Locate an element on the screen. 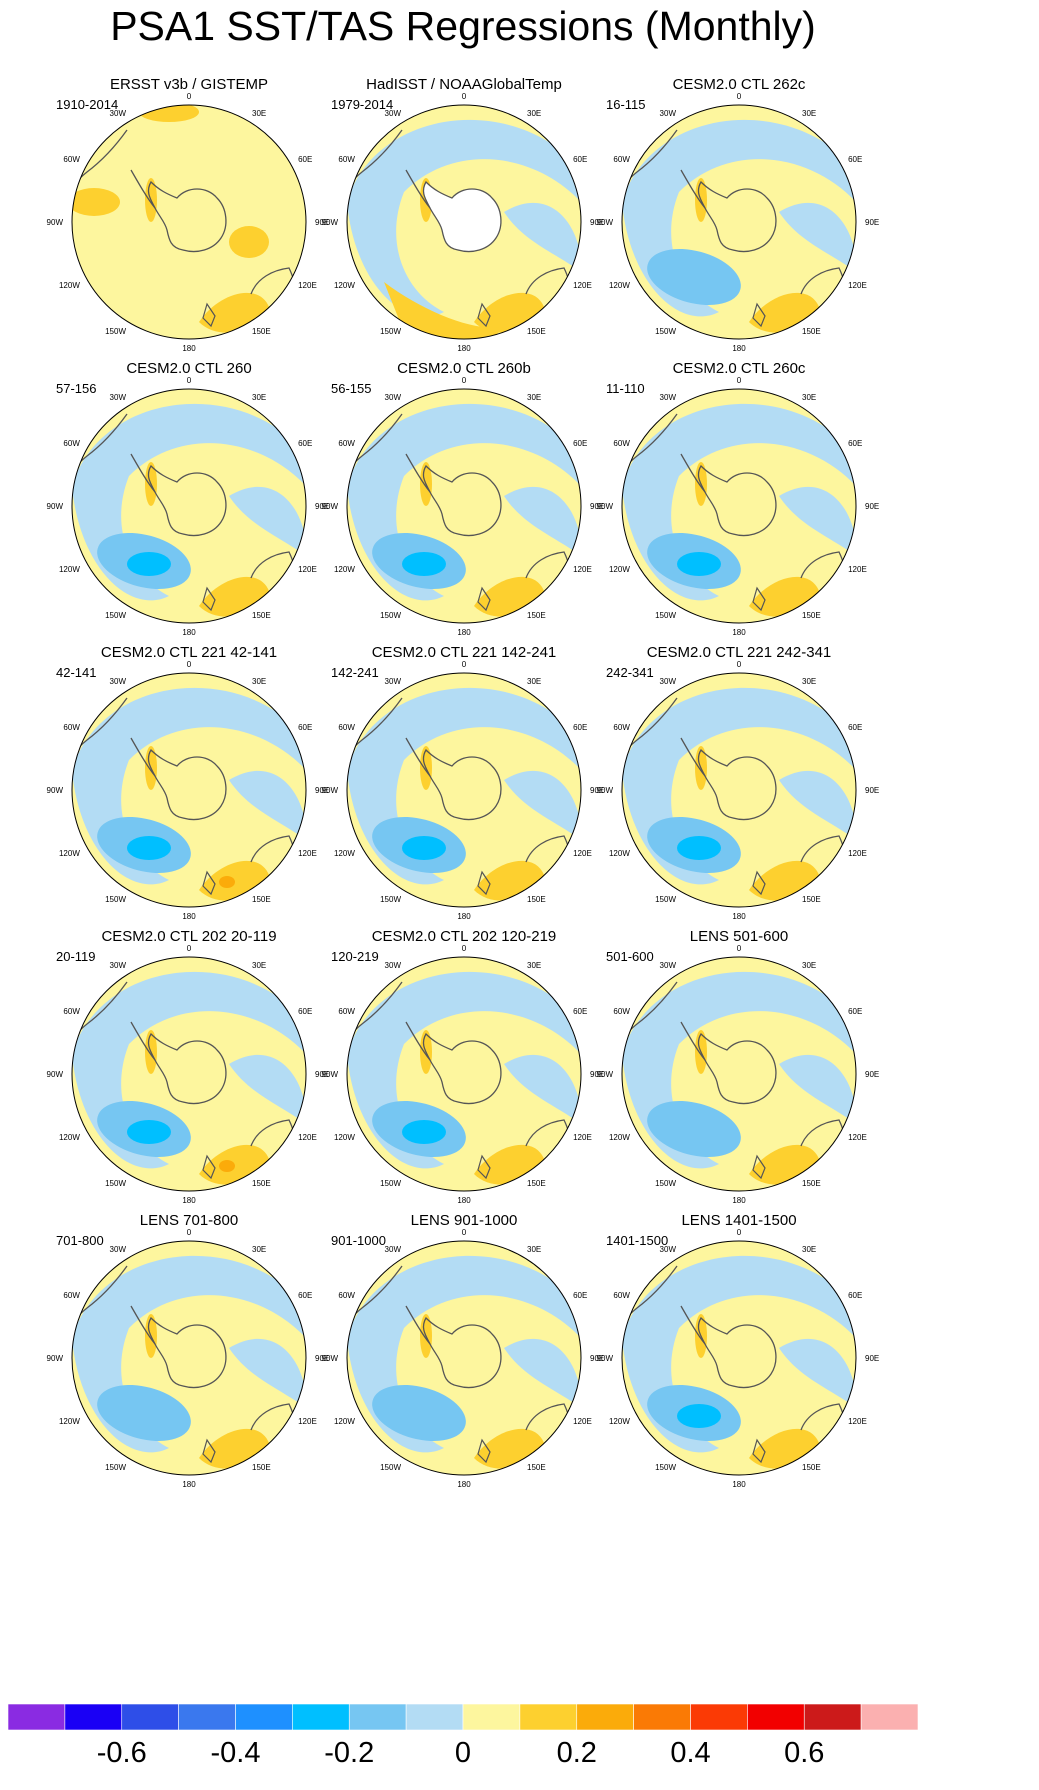 The image size is (1039, 1790). panel-title: LENS 701-800 is located at coordinates (189, 1220).